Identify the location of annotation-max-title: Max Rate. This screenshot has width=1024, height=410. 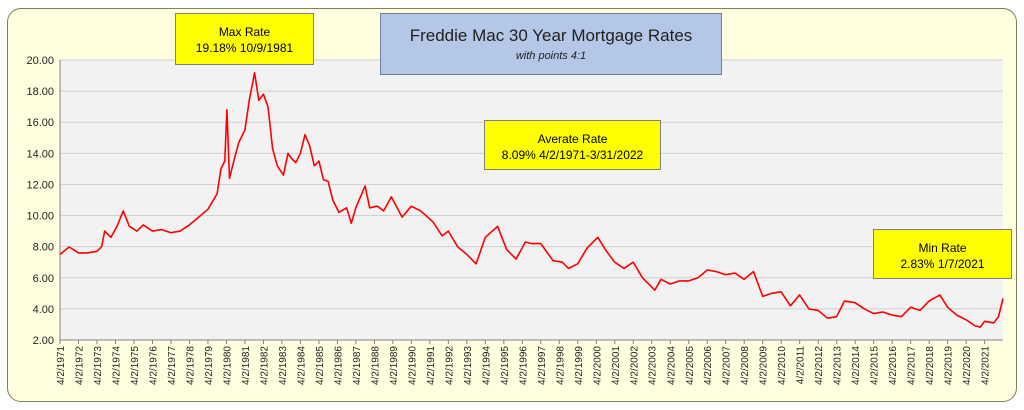
(244, 32).